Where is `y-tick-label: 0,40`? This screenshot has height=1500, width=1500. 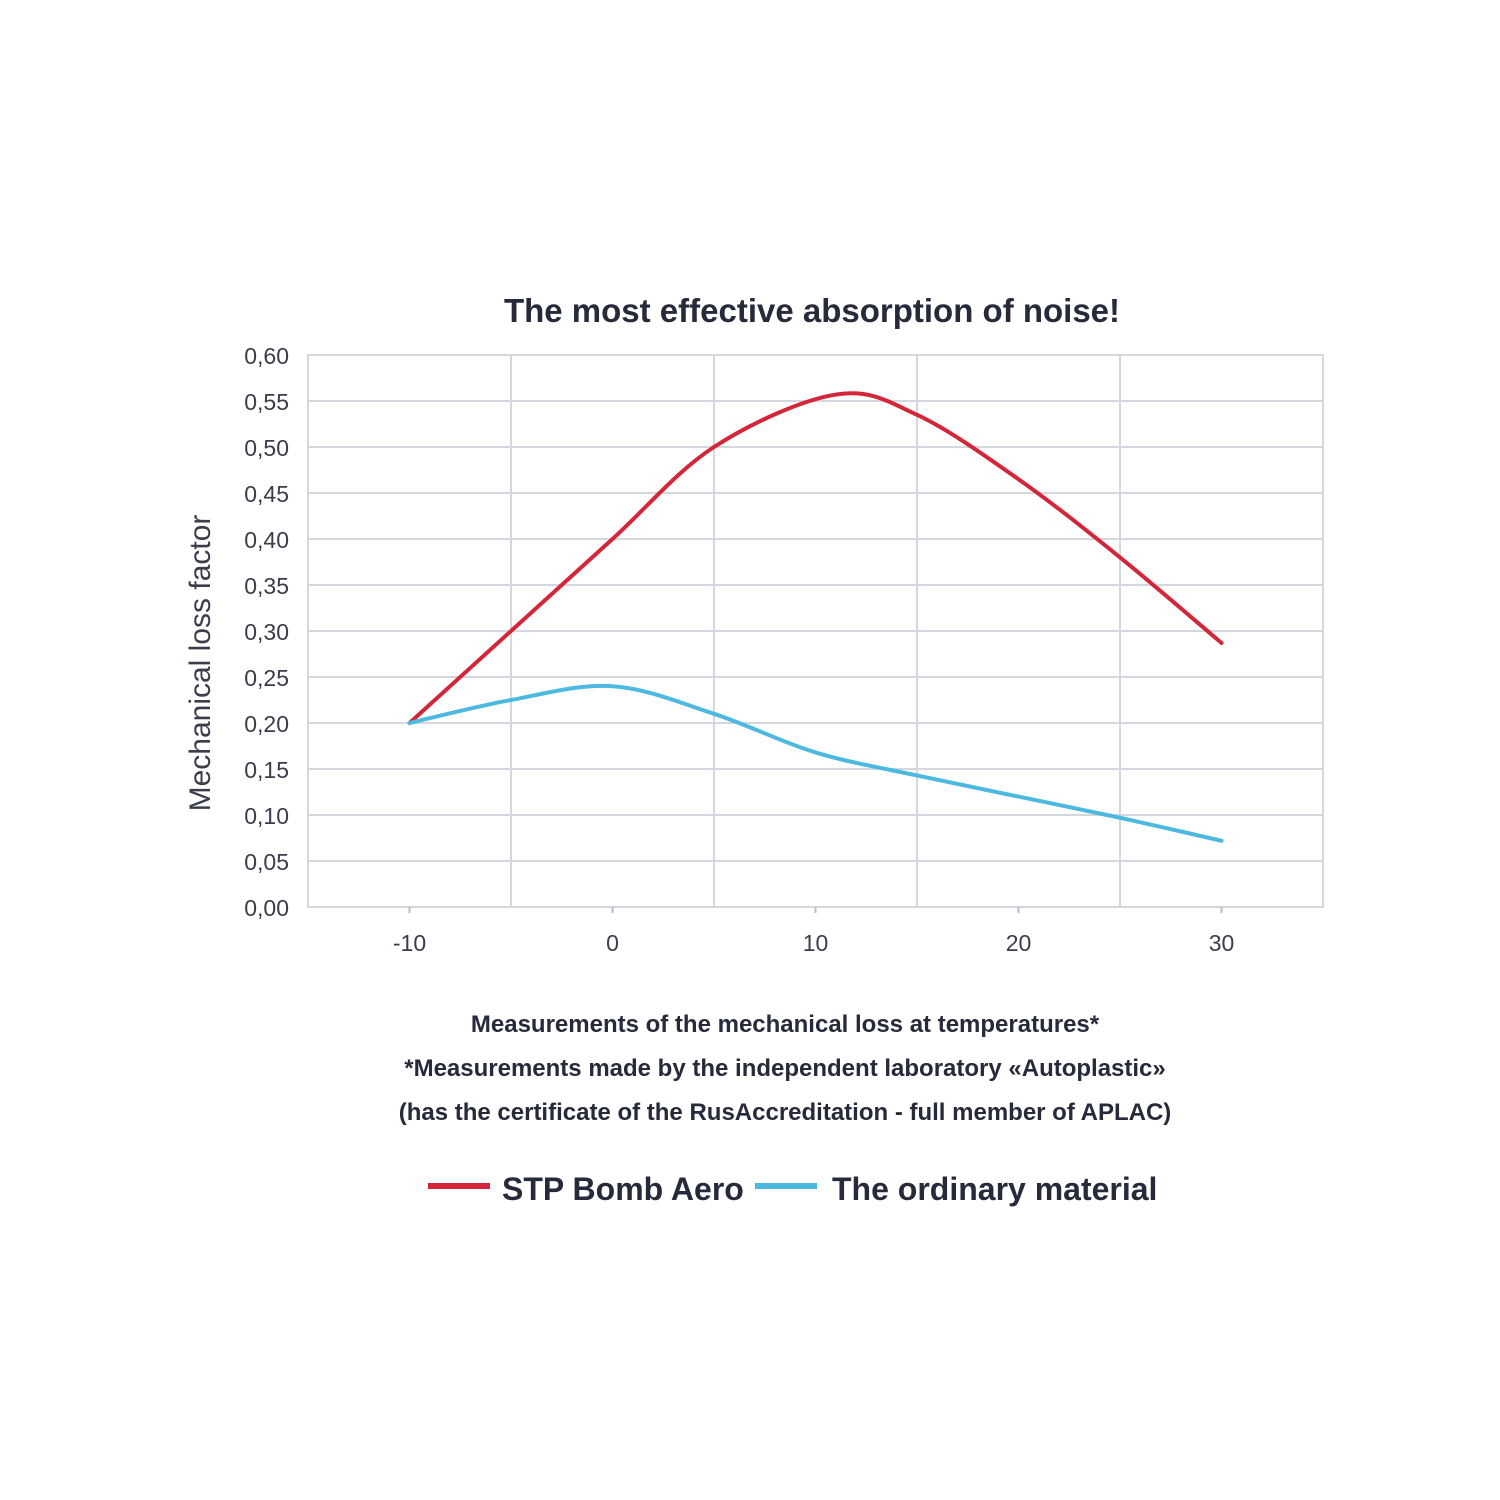 y-tick-label: 0,40 is located at coordinates (266, 540).